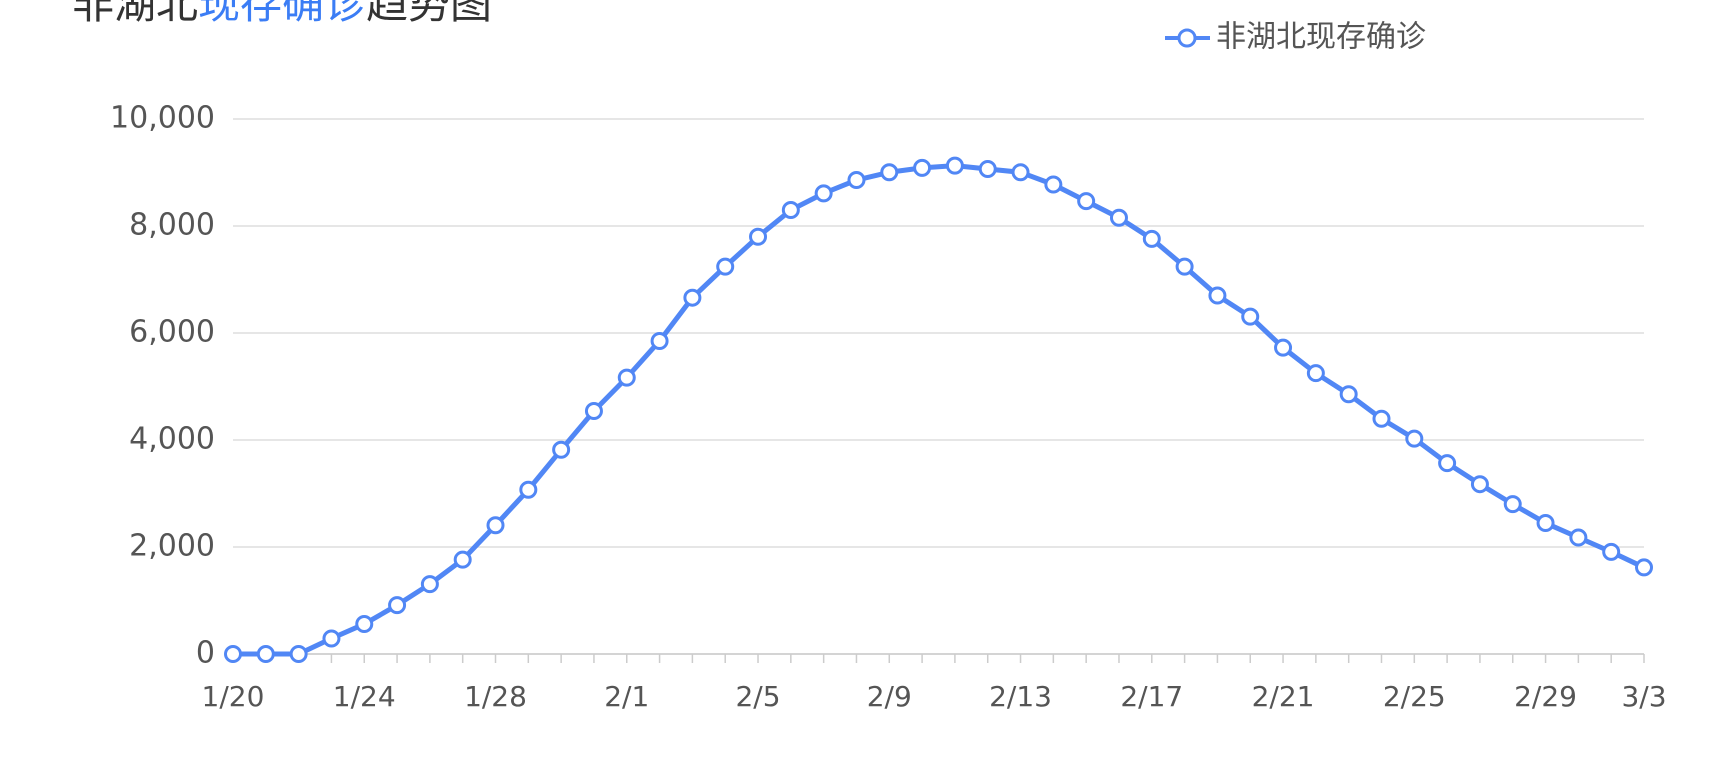 The width and height of the screenshot is (1733, 767). Describe the element at coordinates (233, 696) in the screenshot. I see `x-tick-label: 1/20` at that location.